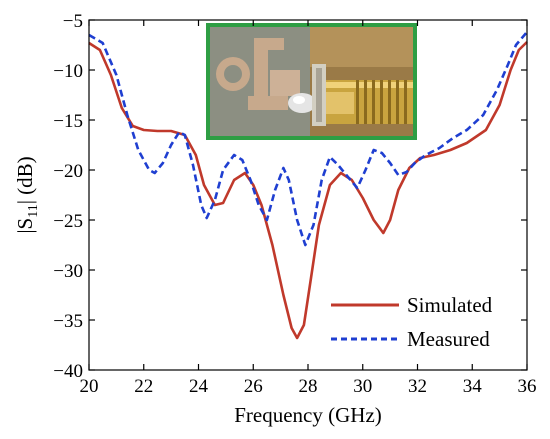 This screenshot has width=550, height=439. Describe the element at coordinates (362, 386) in the screenshot. I see `x-tick-label: 30` at that location.